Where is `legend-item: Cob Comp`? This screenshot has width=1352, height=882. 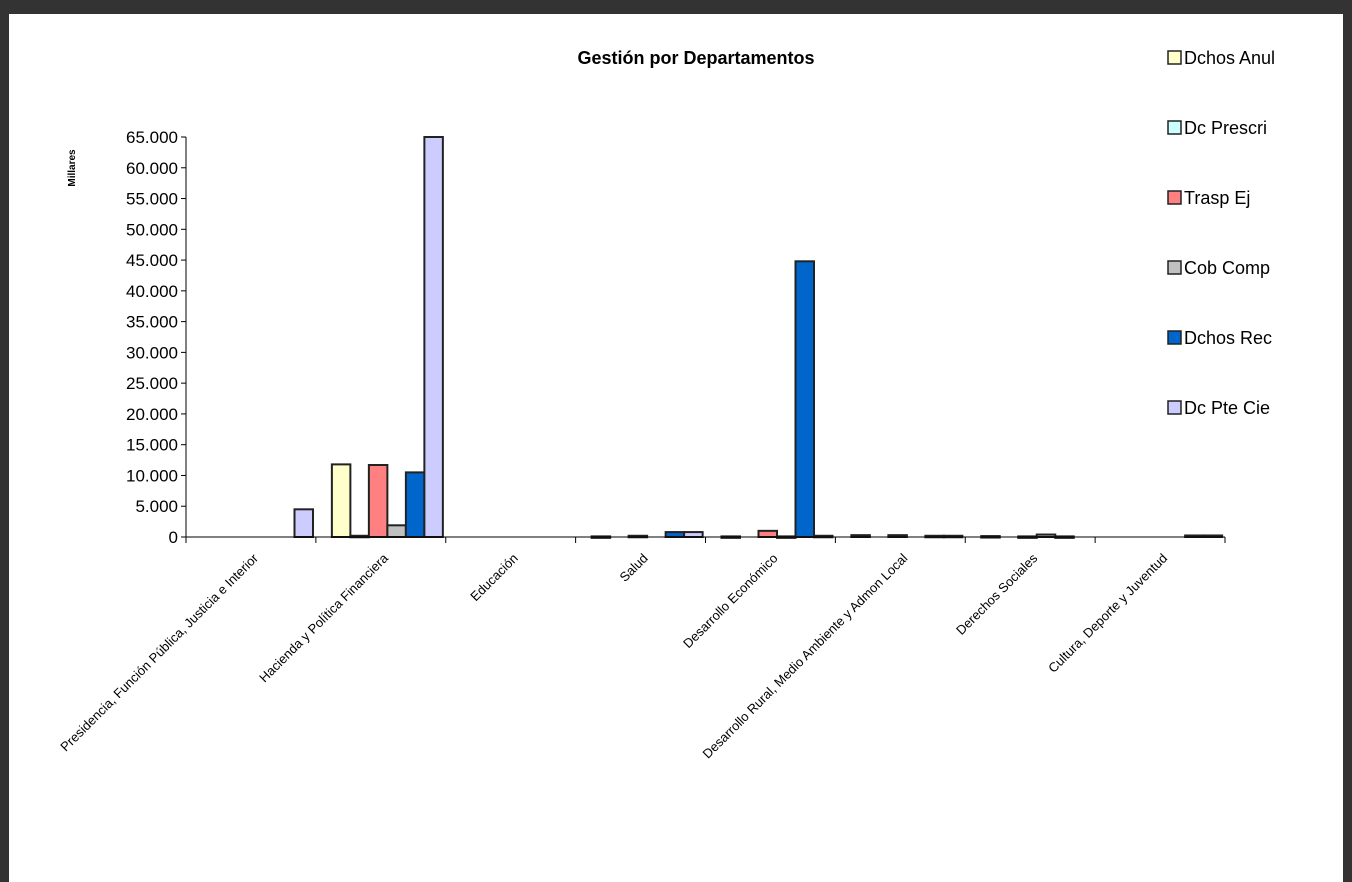 legend-item: Cob Comp is located at coordinates (1218, 268).